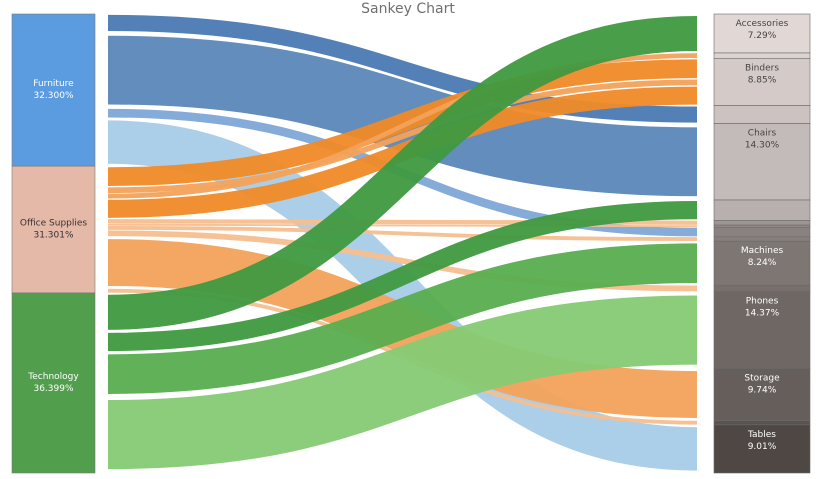 This screenshot has height=479, width=818. I want to click on source-node-office-supplies, so click(53, 229).